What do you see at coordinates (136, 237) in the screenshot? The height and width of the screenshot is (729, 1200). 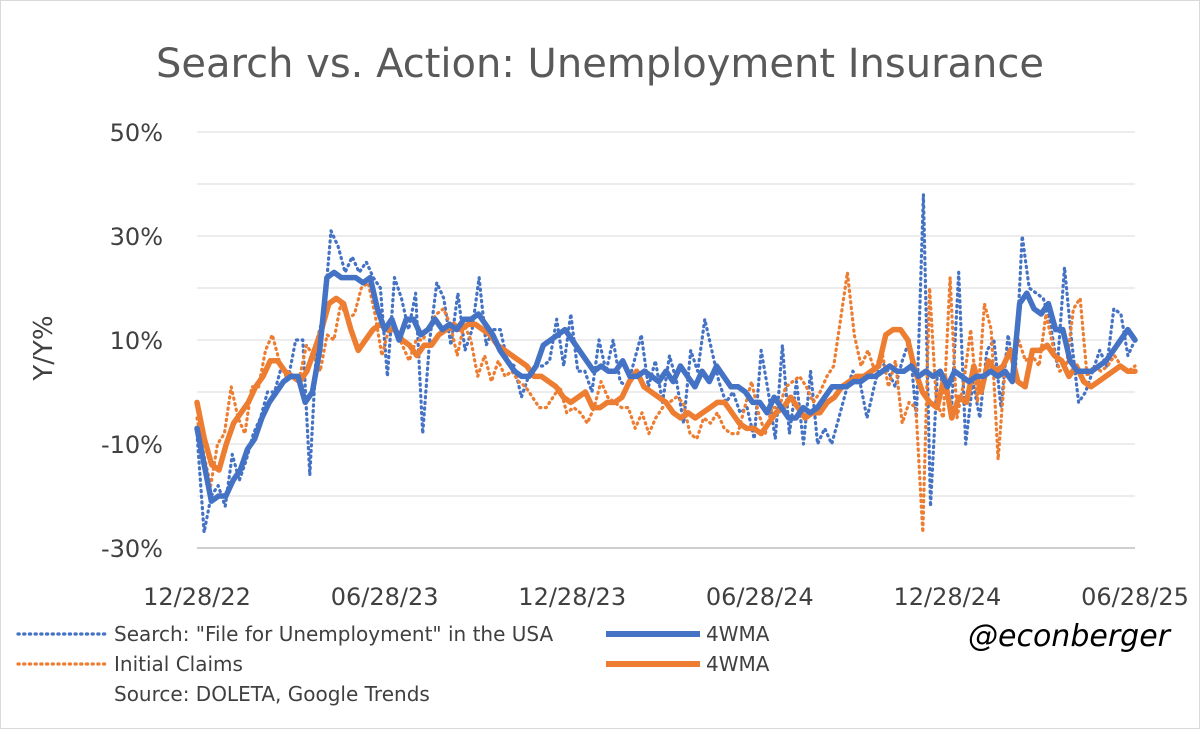 I see `y-tick-label: 30%` at bounding box center [136, 237].